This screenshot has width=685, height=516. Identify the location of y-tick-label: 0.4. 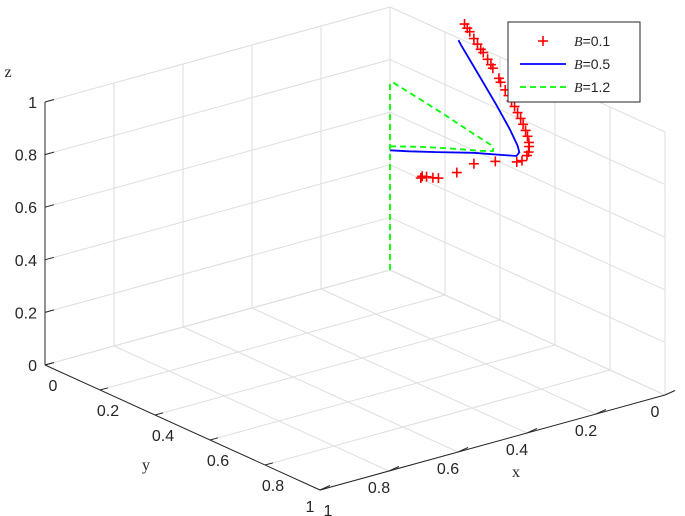
(517, 450).